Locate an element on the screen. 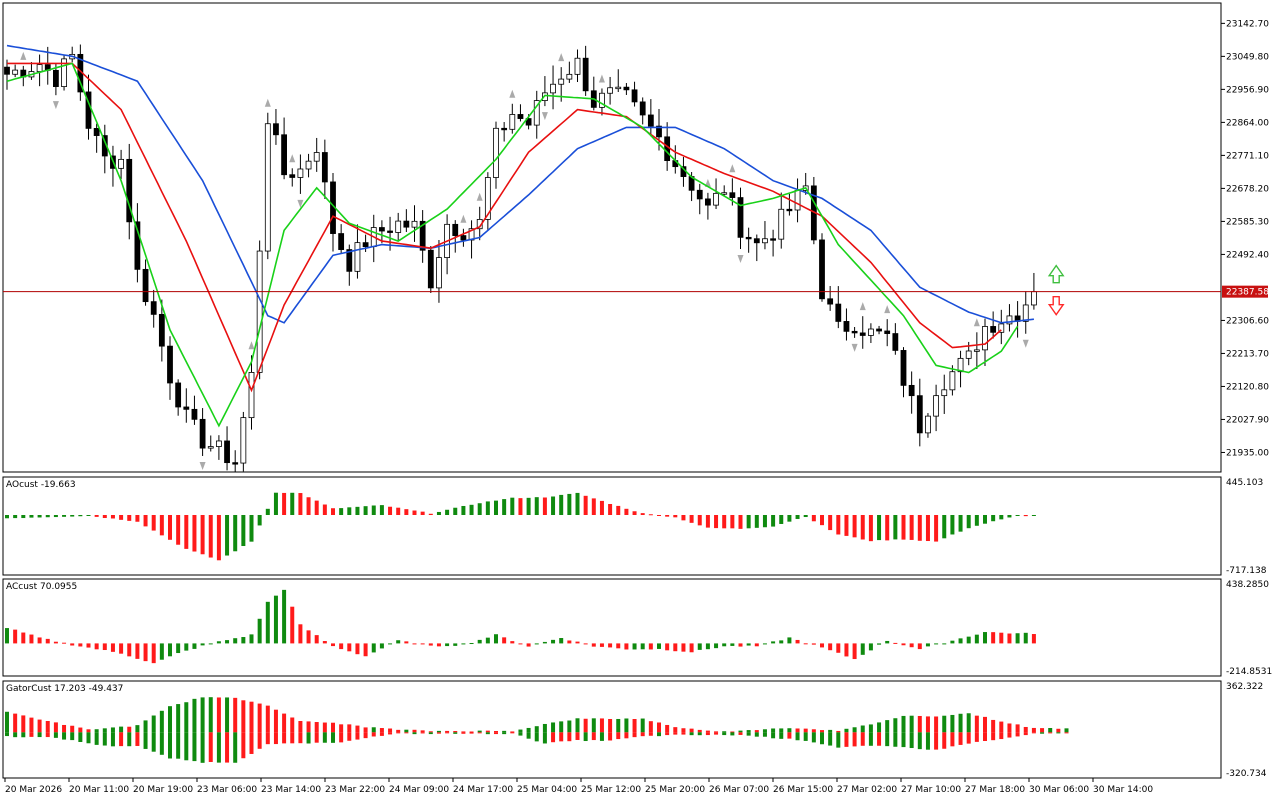 Image resolution: width=1280 pixels, height=800 pixels. sell-signal-arrow is located at coordinates (1056, 305).